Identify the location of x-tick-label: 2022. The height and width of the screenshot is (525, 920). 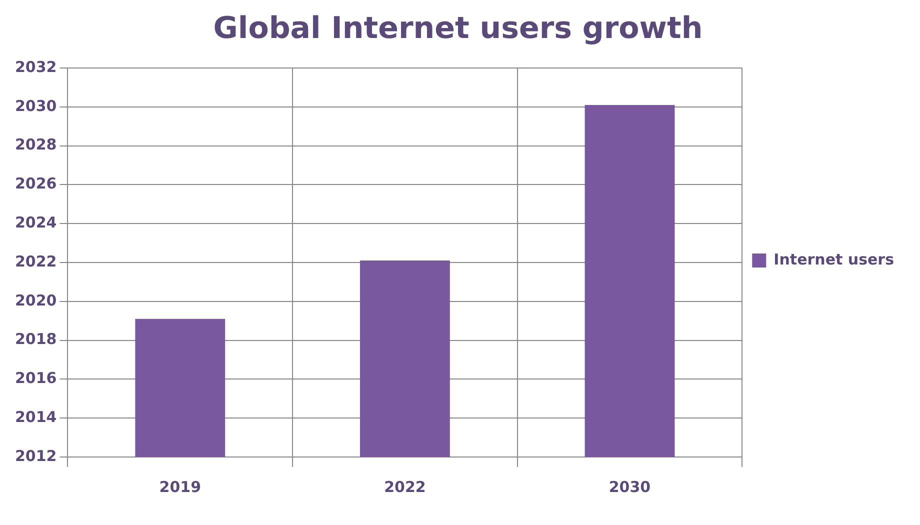
(405, 487).